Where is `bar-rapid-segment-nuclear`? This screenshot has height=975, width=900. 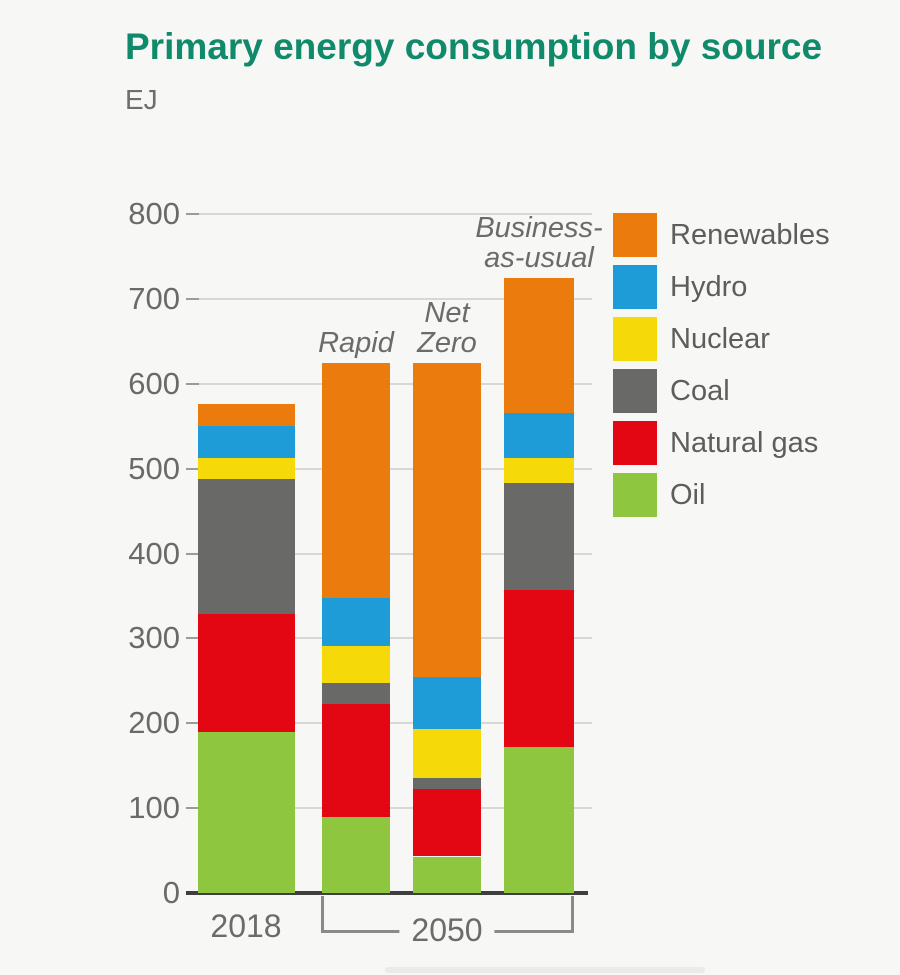 bar-rapid-segment-nuclear is located at coordinates (356, 665).